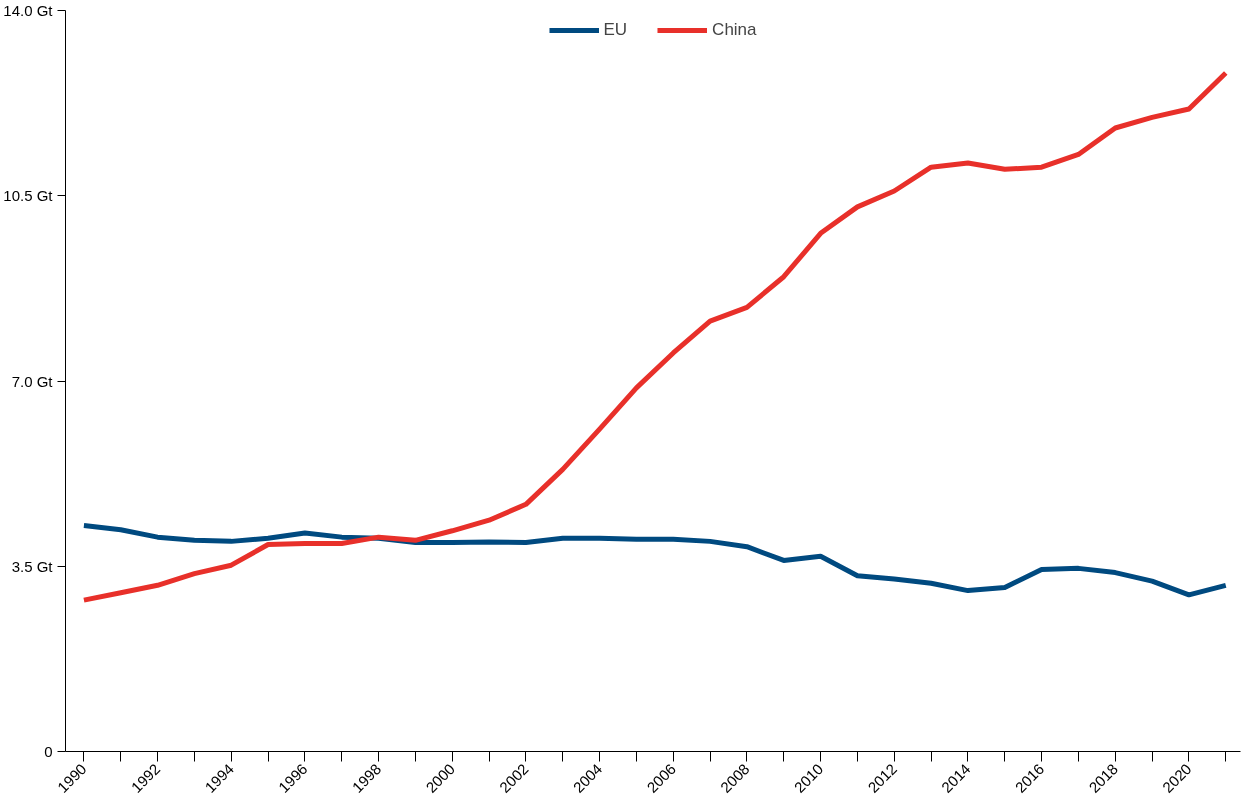 The image size is (1256, 800). Describe the element at coordinates (32, 381) in the screenshot. I see `y-tick-label: 7.0 Gt` at that location.